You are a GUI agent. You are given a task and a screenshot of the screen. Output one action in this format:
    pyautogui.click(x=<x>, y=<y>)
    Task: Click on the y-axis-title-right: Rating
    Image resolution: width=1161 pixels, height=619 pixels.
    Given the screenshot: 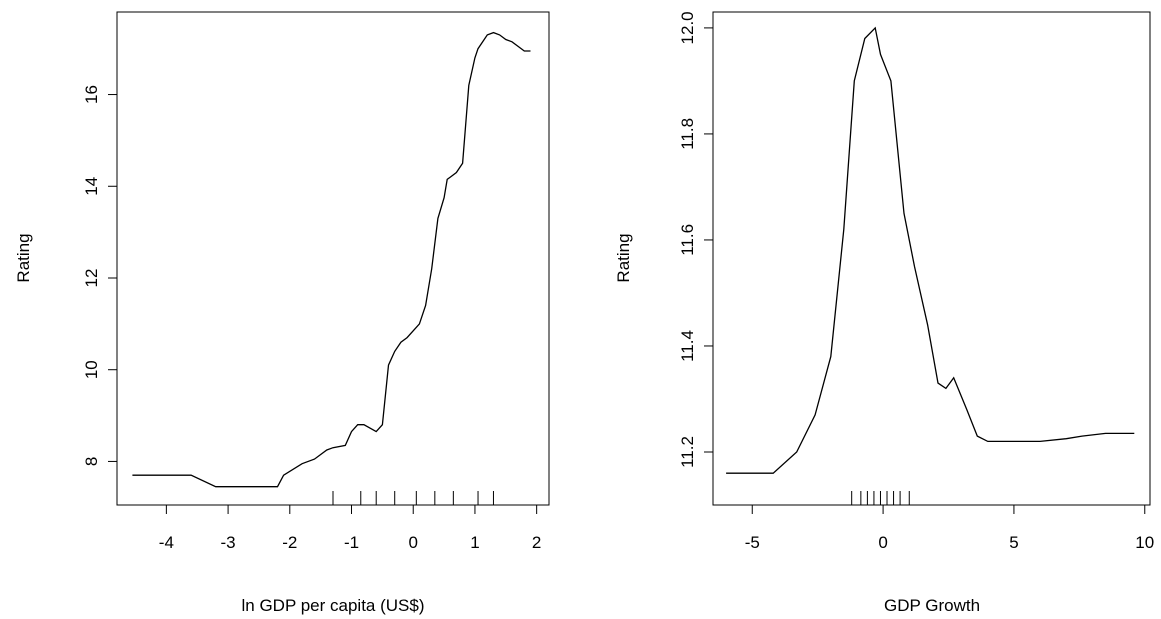 What is the action you would take?
    pyautogui.click(x=623, y=257)
    